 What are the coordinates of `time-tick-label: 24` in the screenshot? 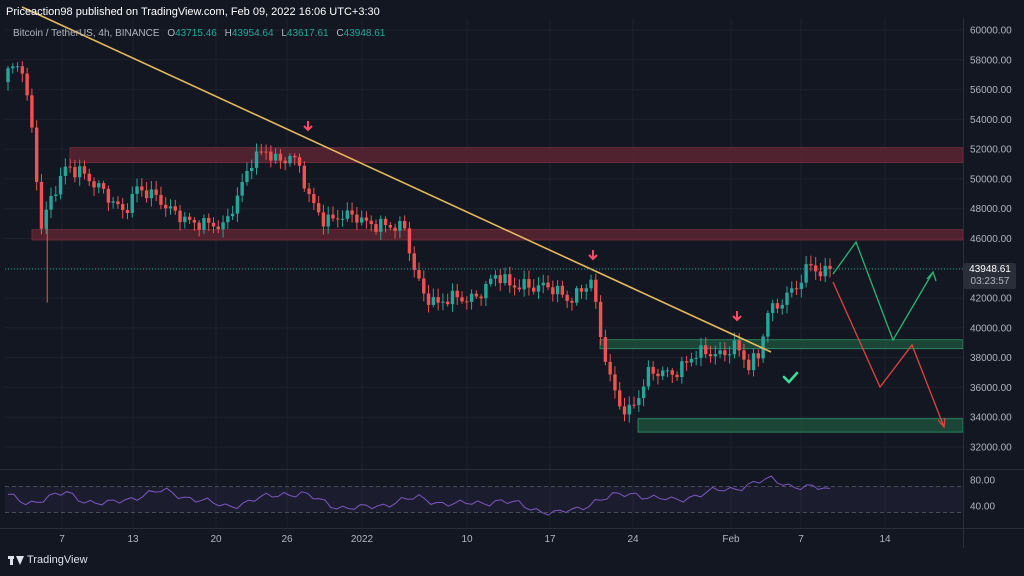 It's located at (633, 539).